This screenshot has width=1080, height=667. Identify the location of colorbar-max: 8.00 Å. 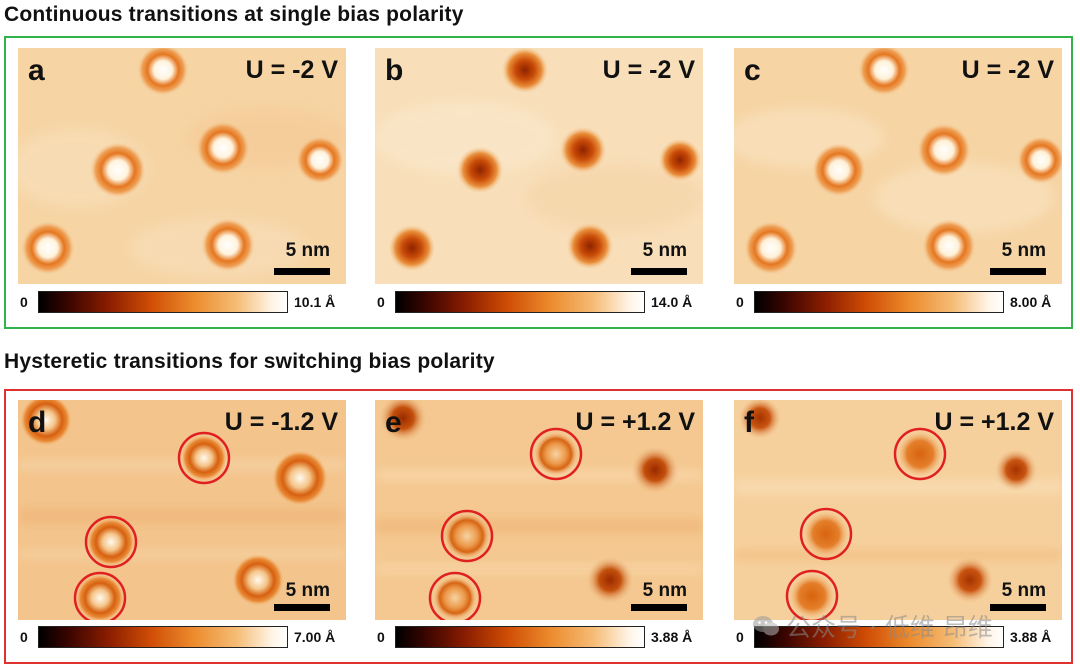
(1031, 302).